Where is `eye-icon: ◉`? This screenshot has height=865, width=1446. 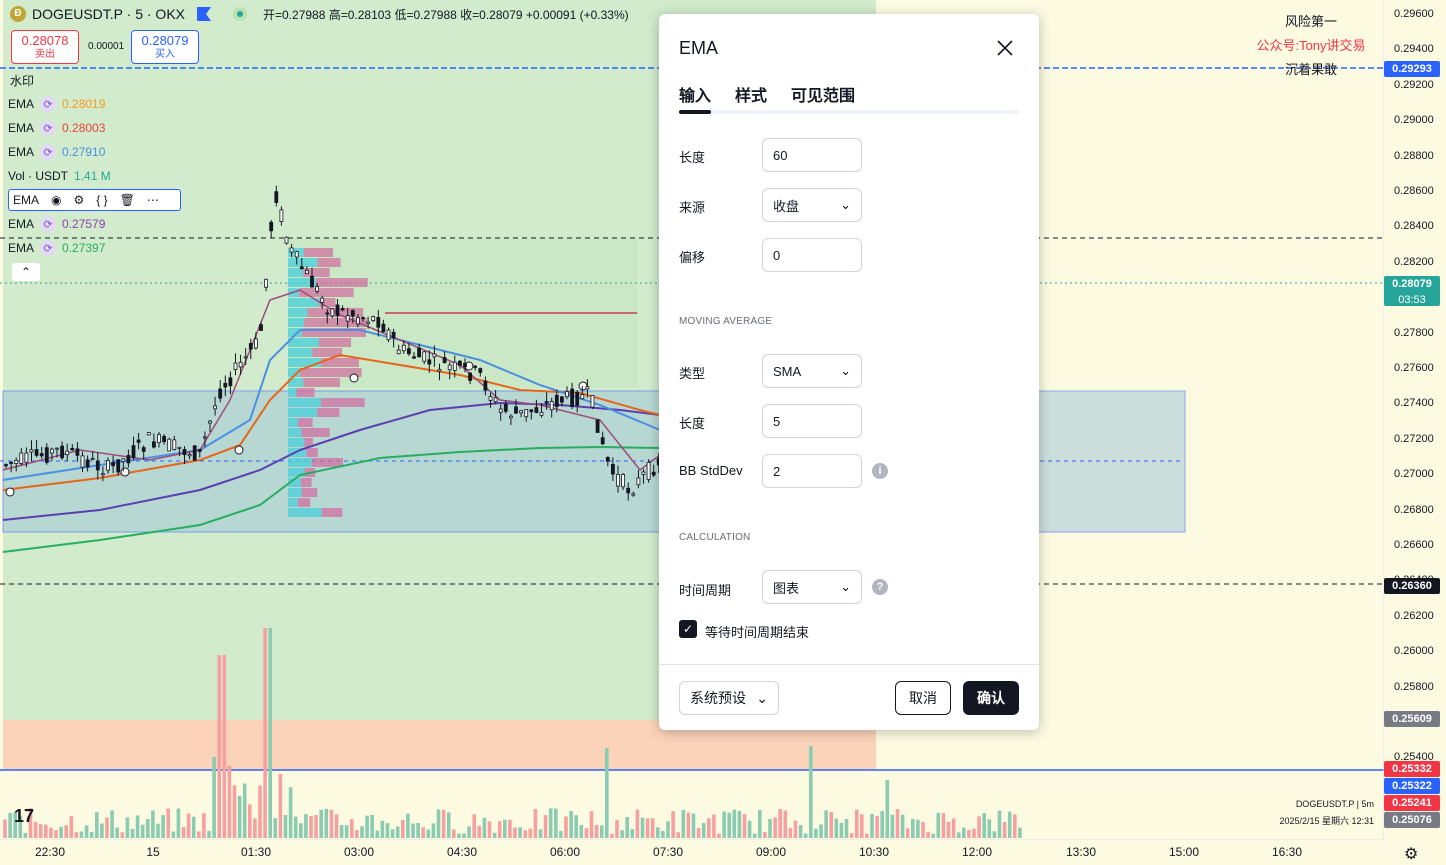 eye-icon: ◉ is located at coordinates (56, 200).